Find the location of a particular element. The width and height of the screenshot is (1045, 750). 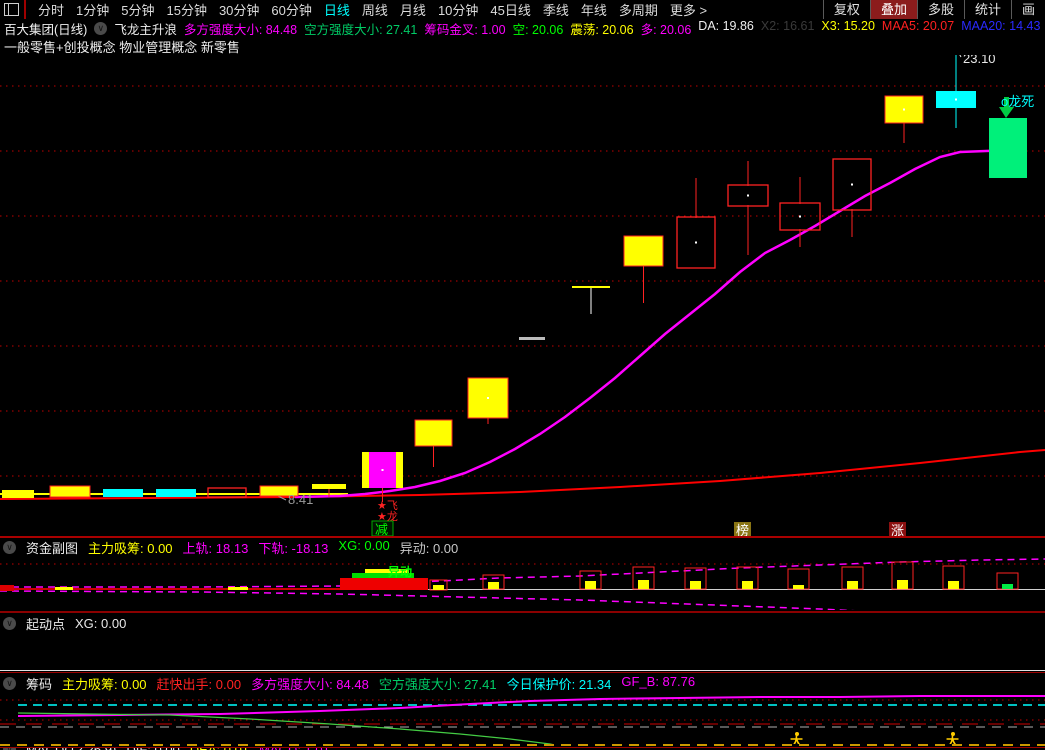

indicator-field-下轨: 下轨: -18.13 is located at coordinates (293, 548).